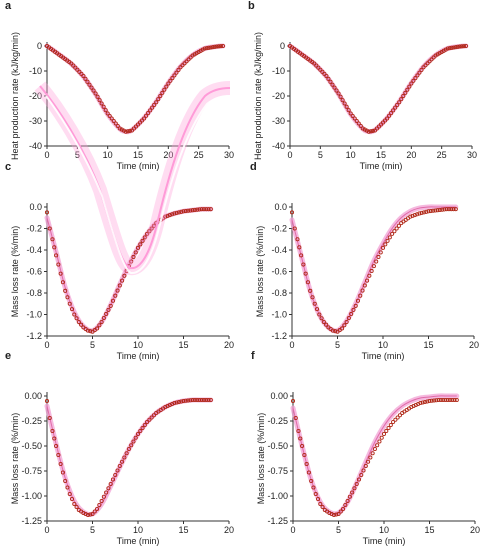 The width and height of the screenshot is (490, 550). What do you see at coordinates (8, 6) in the screenshot?
I see `panel-letter: a` at bounding box center [8, 6].